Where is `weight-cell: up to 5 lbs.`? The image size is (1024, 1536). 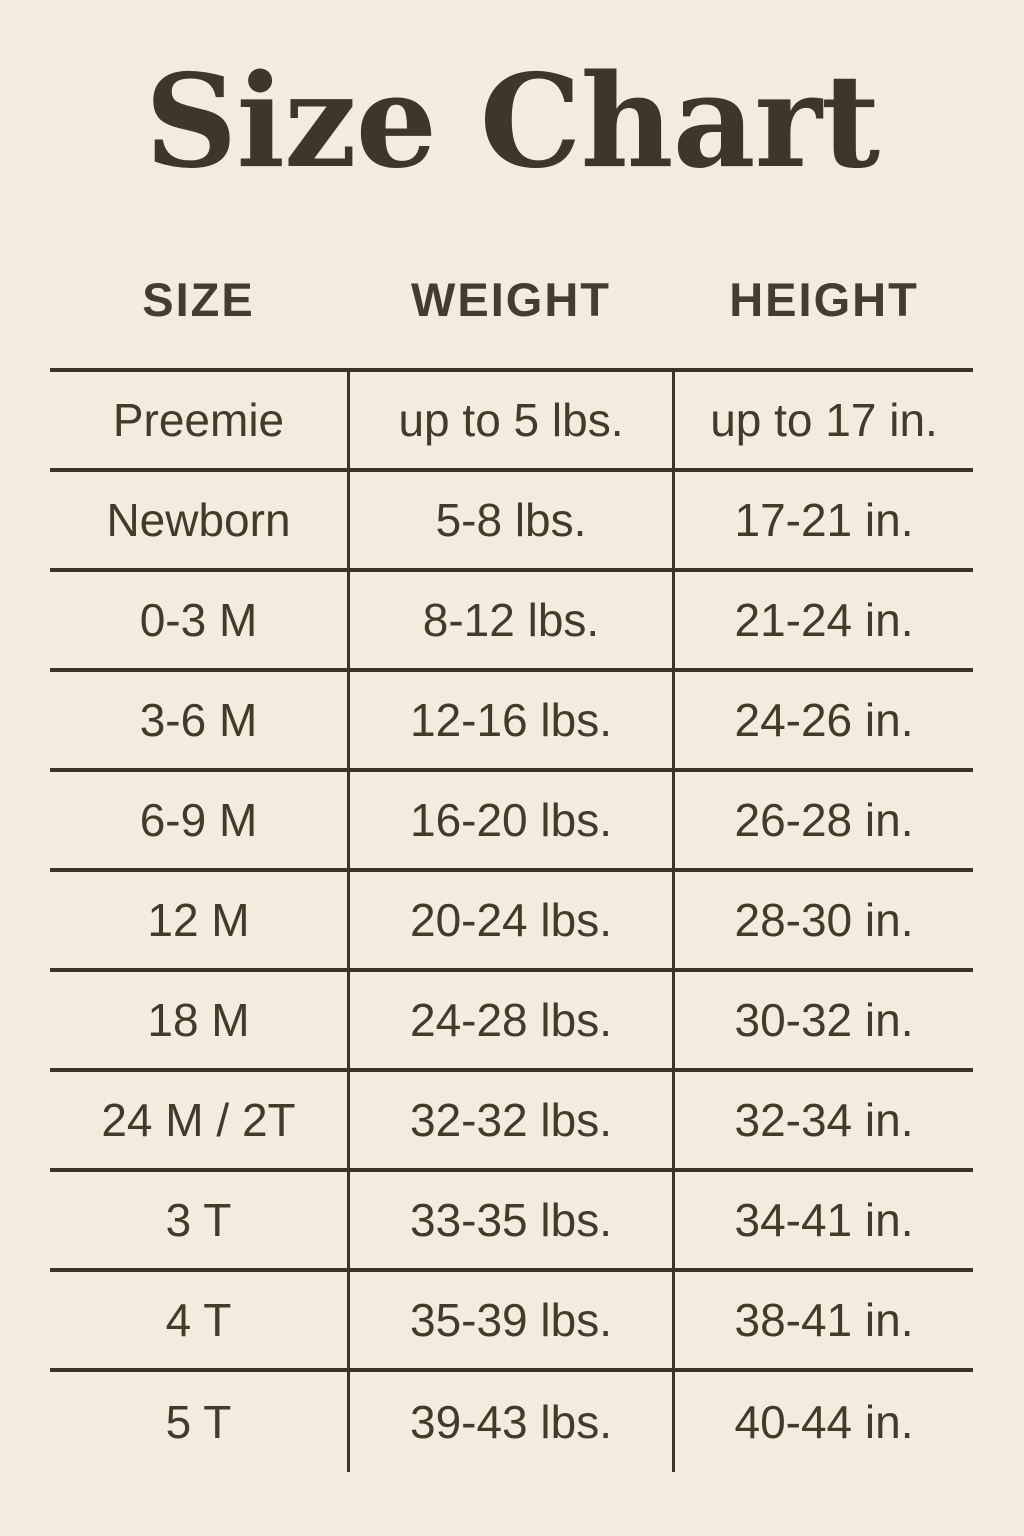
weight-cell: up to 5 lbs. is located at coordinates (511, 420).